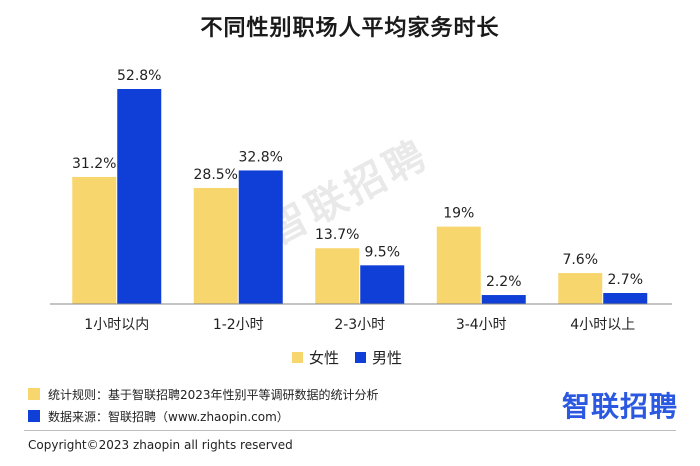  I want to click on data-label-female-3: 19%, so click(458, 214).